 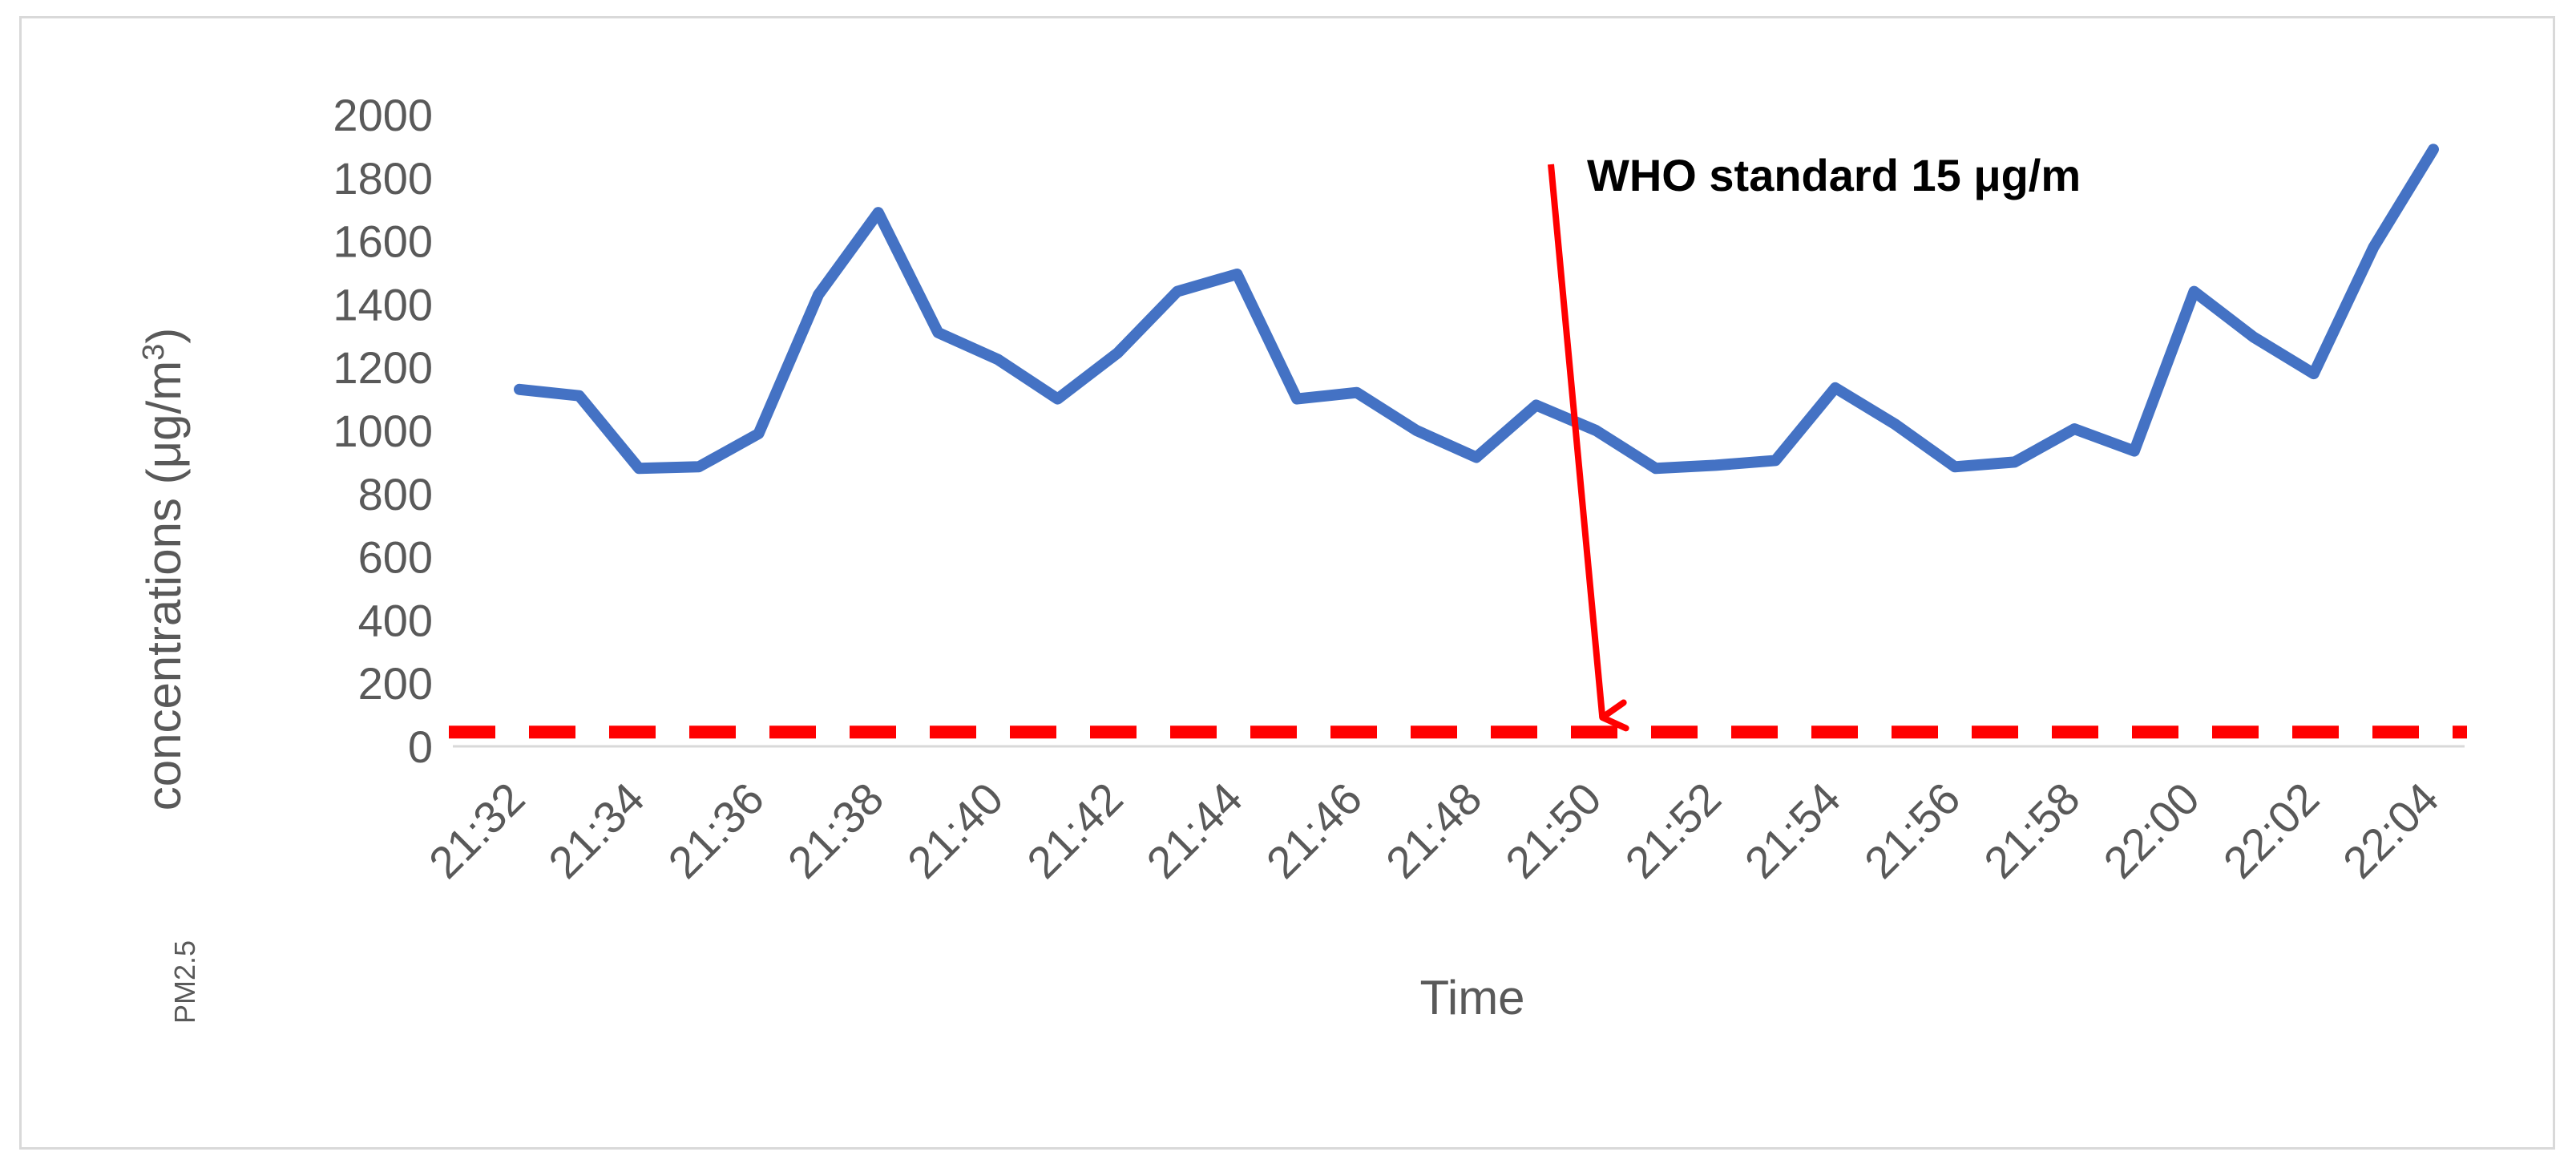 What do you see at coordinates (1673, 830) in the screenshot?
I see `x-tick-label: 21:52` at bounding box center [1673, 830].